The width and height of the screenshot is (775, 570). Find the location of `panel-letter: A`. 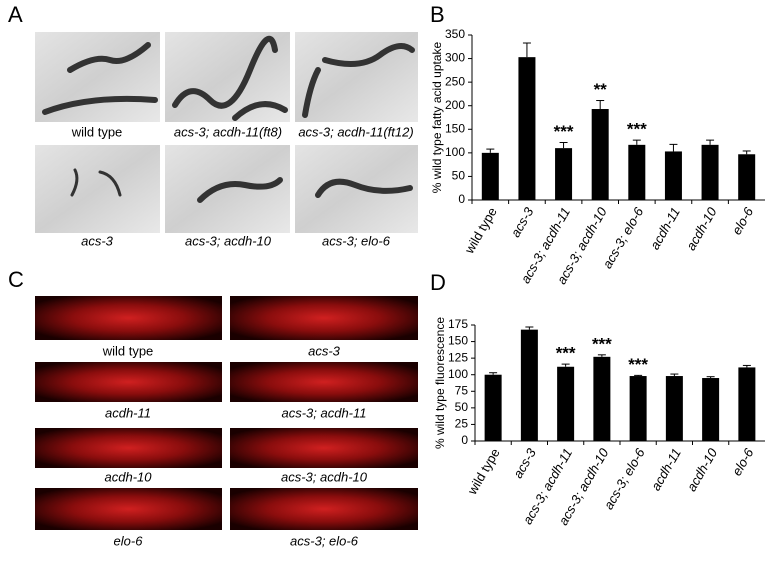

panel-letter: A is located at coordinates (15, 14).